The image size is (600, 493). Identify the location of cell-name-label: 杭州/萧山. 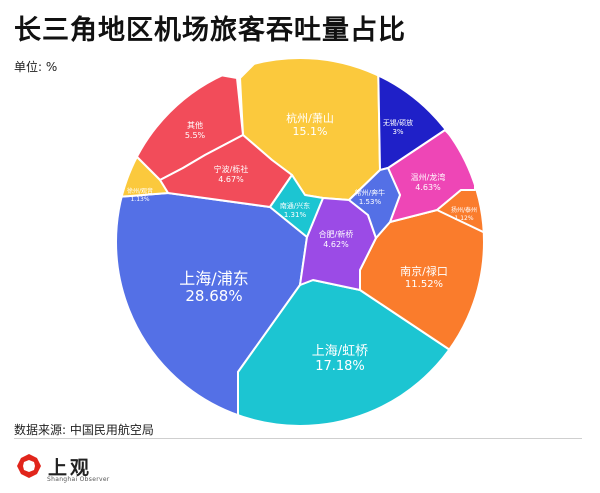
(310, 118).